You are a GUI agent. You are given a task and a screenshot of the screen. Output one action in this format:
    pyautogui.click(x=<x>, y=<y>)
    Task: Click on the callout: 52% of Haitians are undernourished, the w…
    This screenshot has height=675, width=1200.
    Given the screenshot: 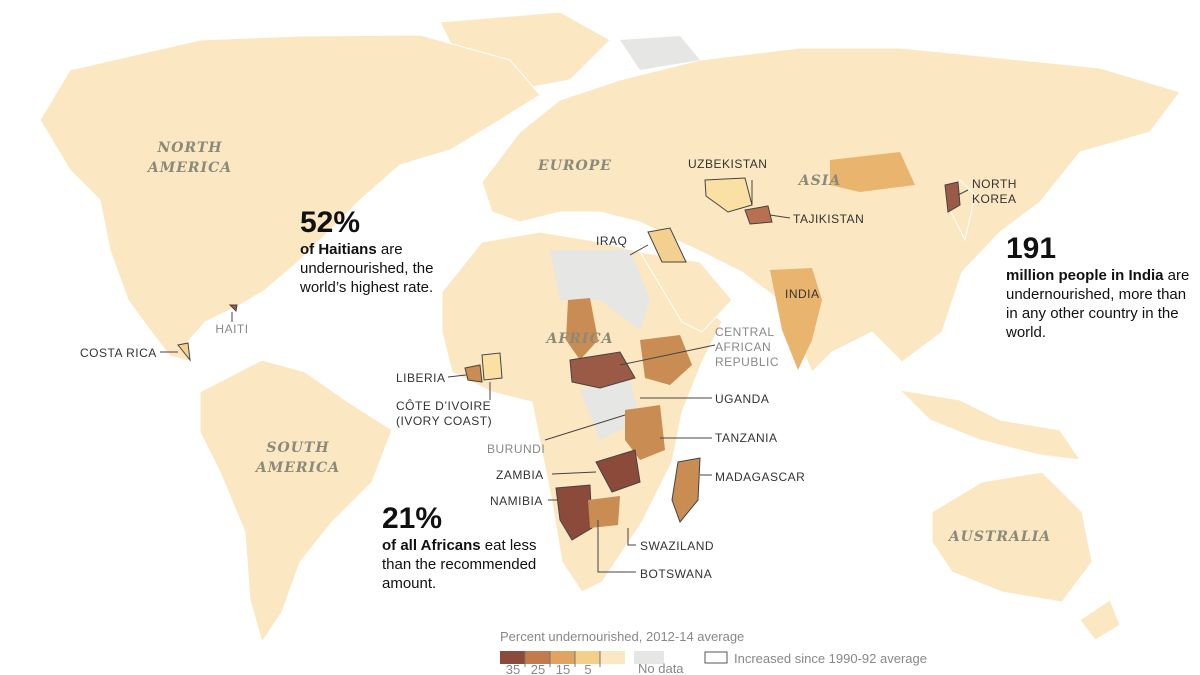 What is the action you would take?
    pyautogui.click(x=370, y=251)
    